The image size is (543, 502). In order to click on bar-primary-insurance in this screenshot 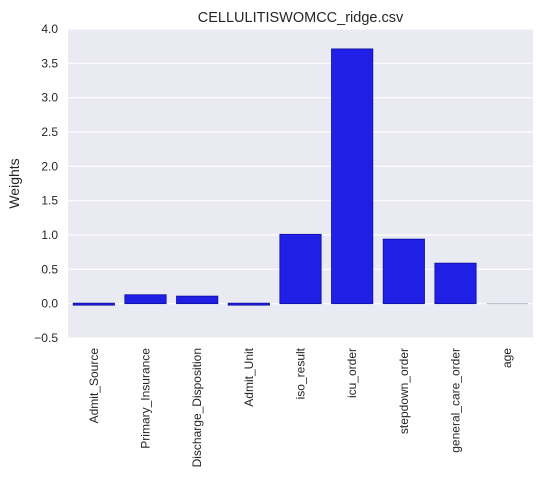, I will do `click(145, 299)`.